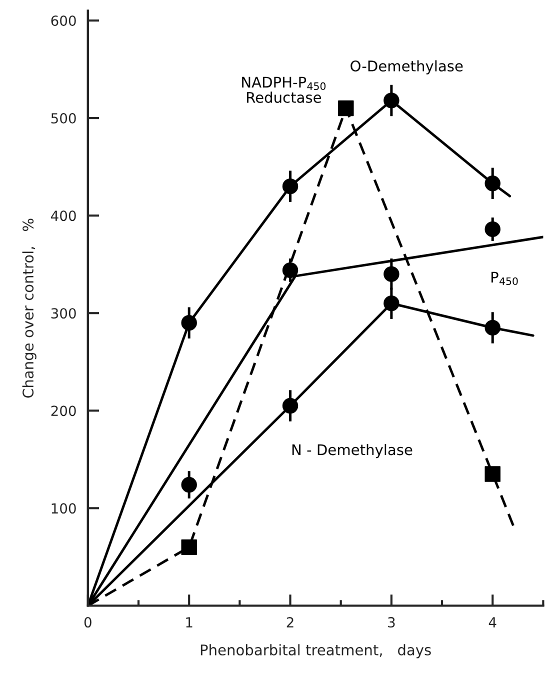  I want to click on y-tick-label: 600, so click(63, 20).